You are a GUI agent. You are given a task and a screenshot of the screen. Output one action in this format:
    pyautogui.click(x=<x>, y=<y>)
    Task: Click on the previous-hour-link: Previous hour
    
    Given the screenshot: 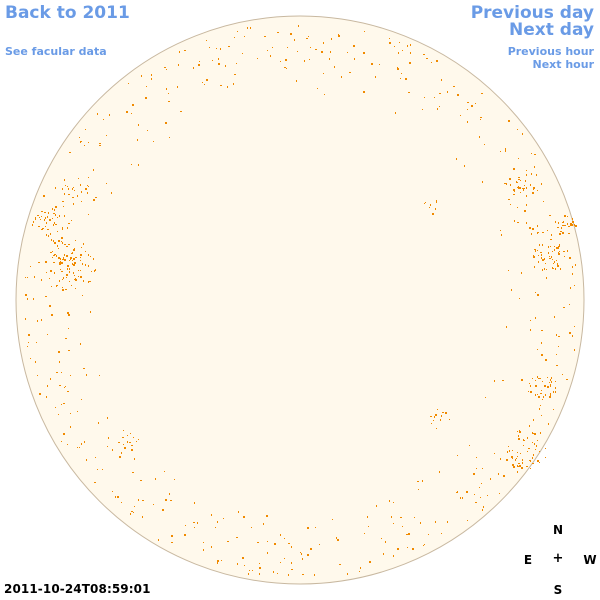 What is the action you would take?
    pyautogui.click(x=550, y=51)
    